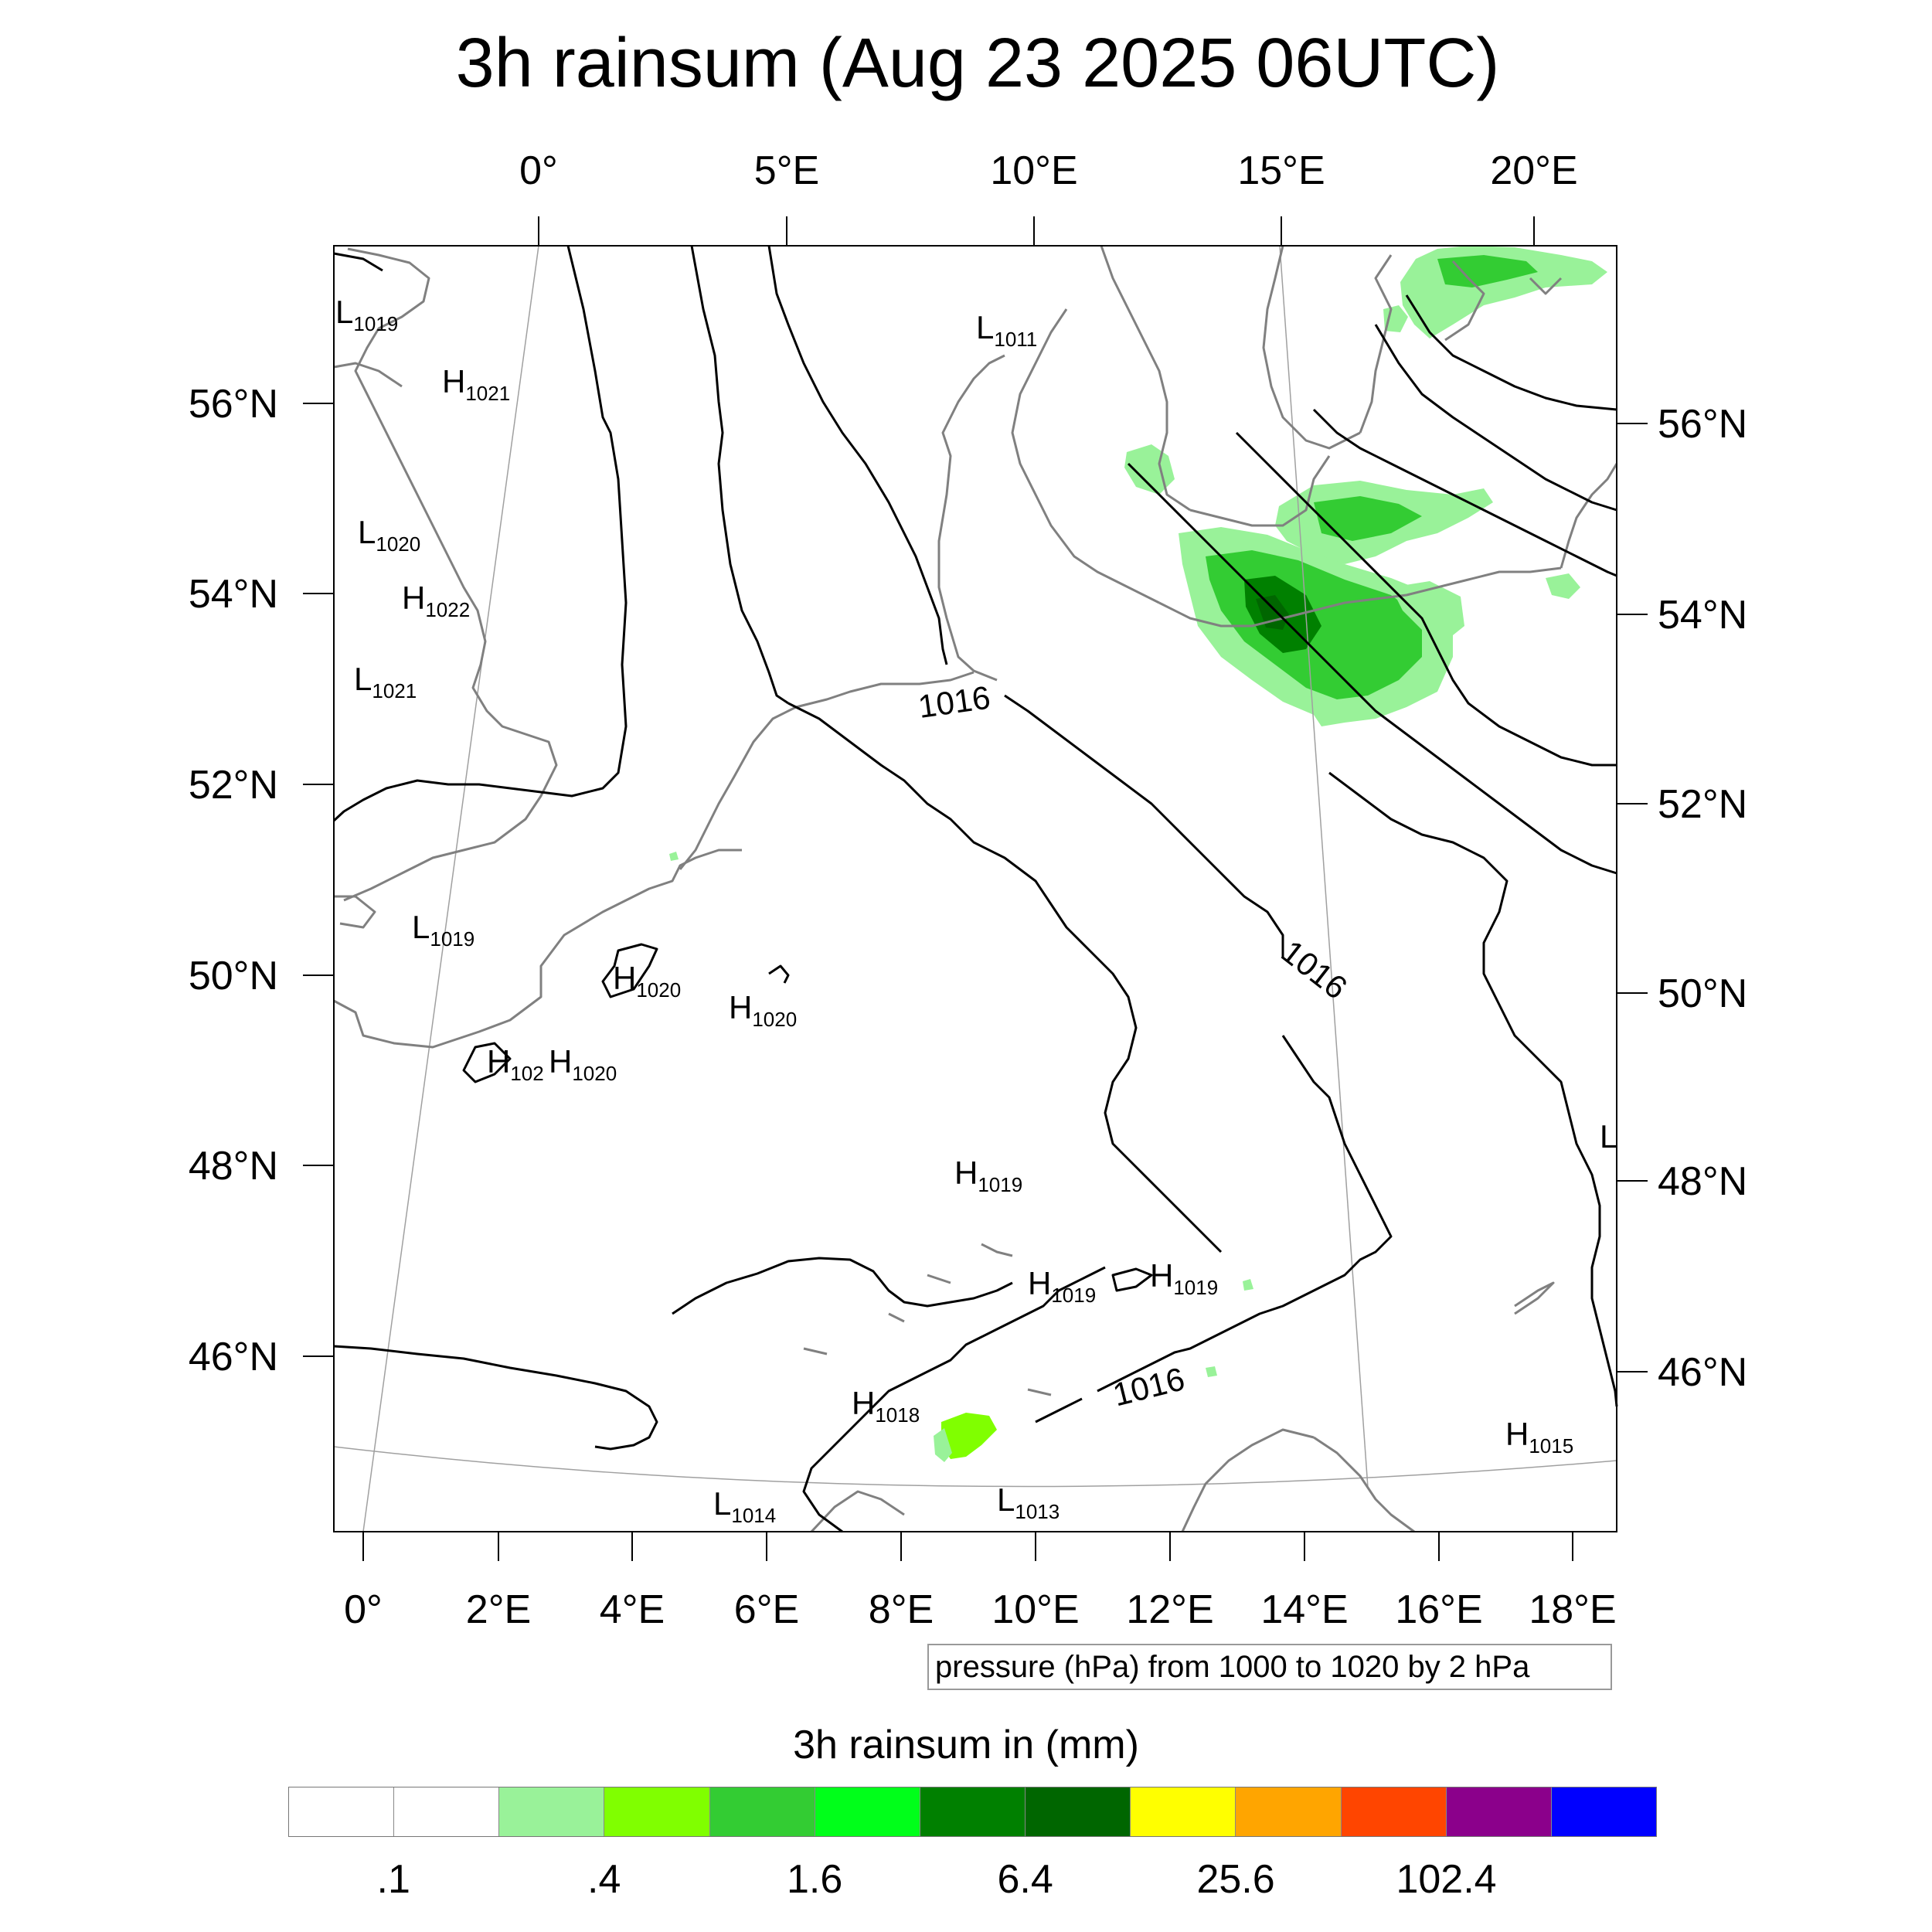  I want to click on rain-area-alps, so click(969, 1436).